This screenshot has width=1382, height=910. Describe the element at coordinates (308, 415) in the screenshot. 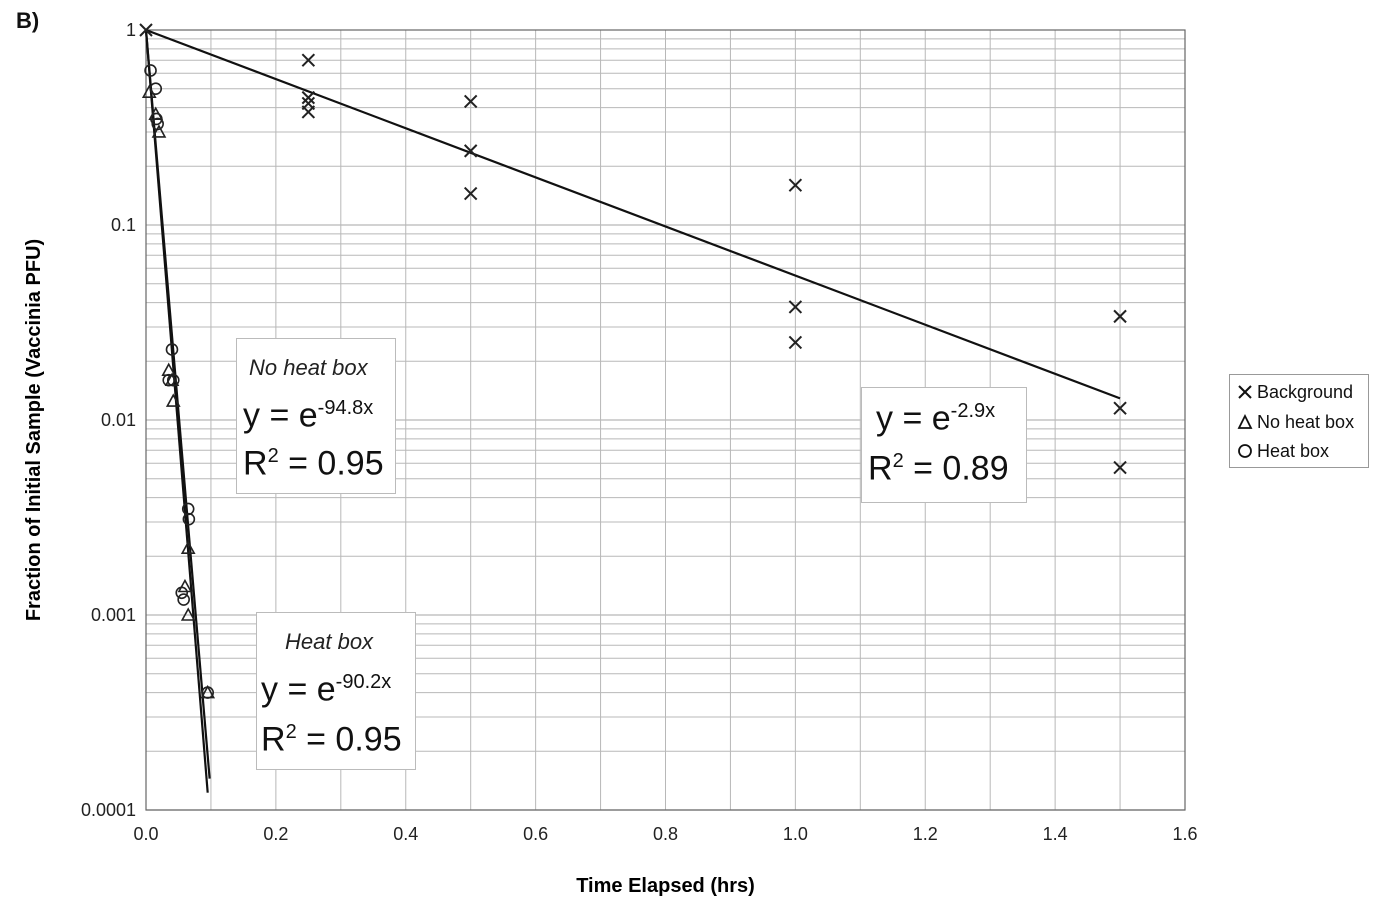

I see `equation: y = e-94.8x` at that location.